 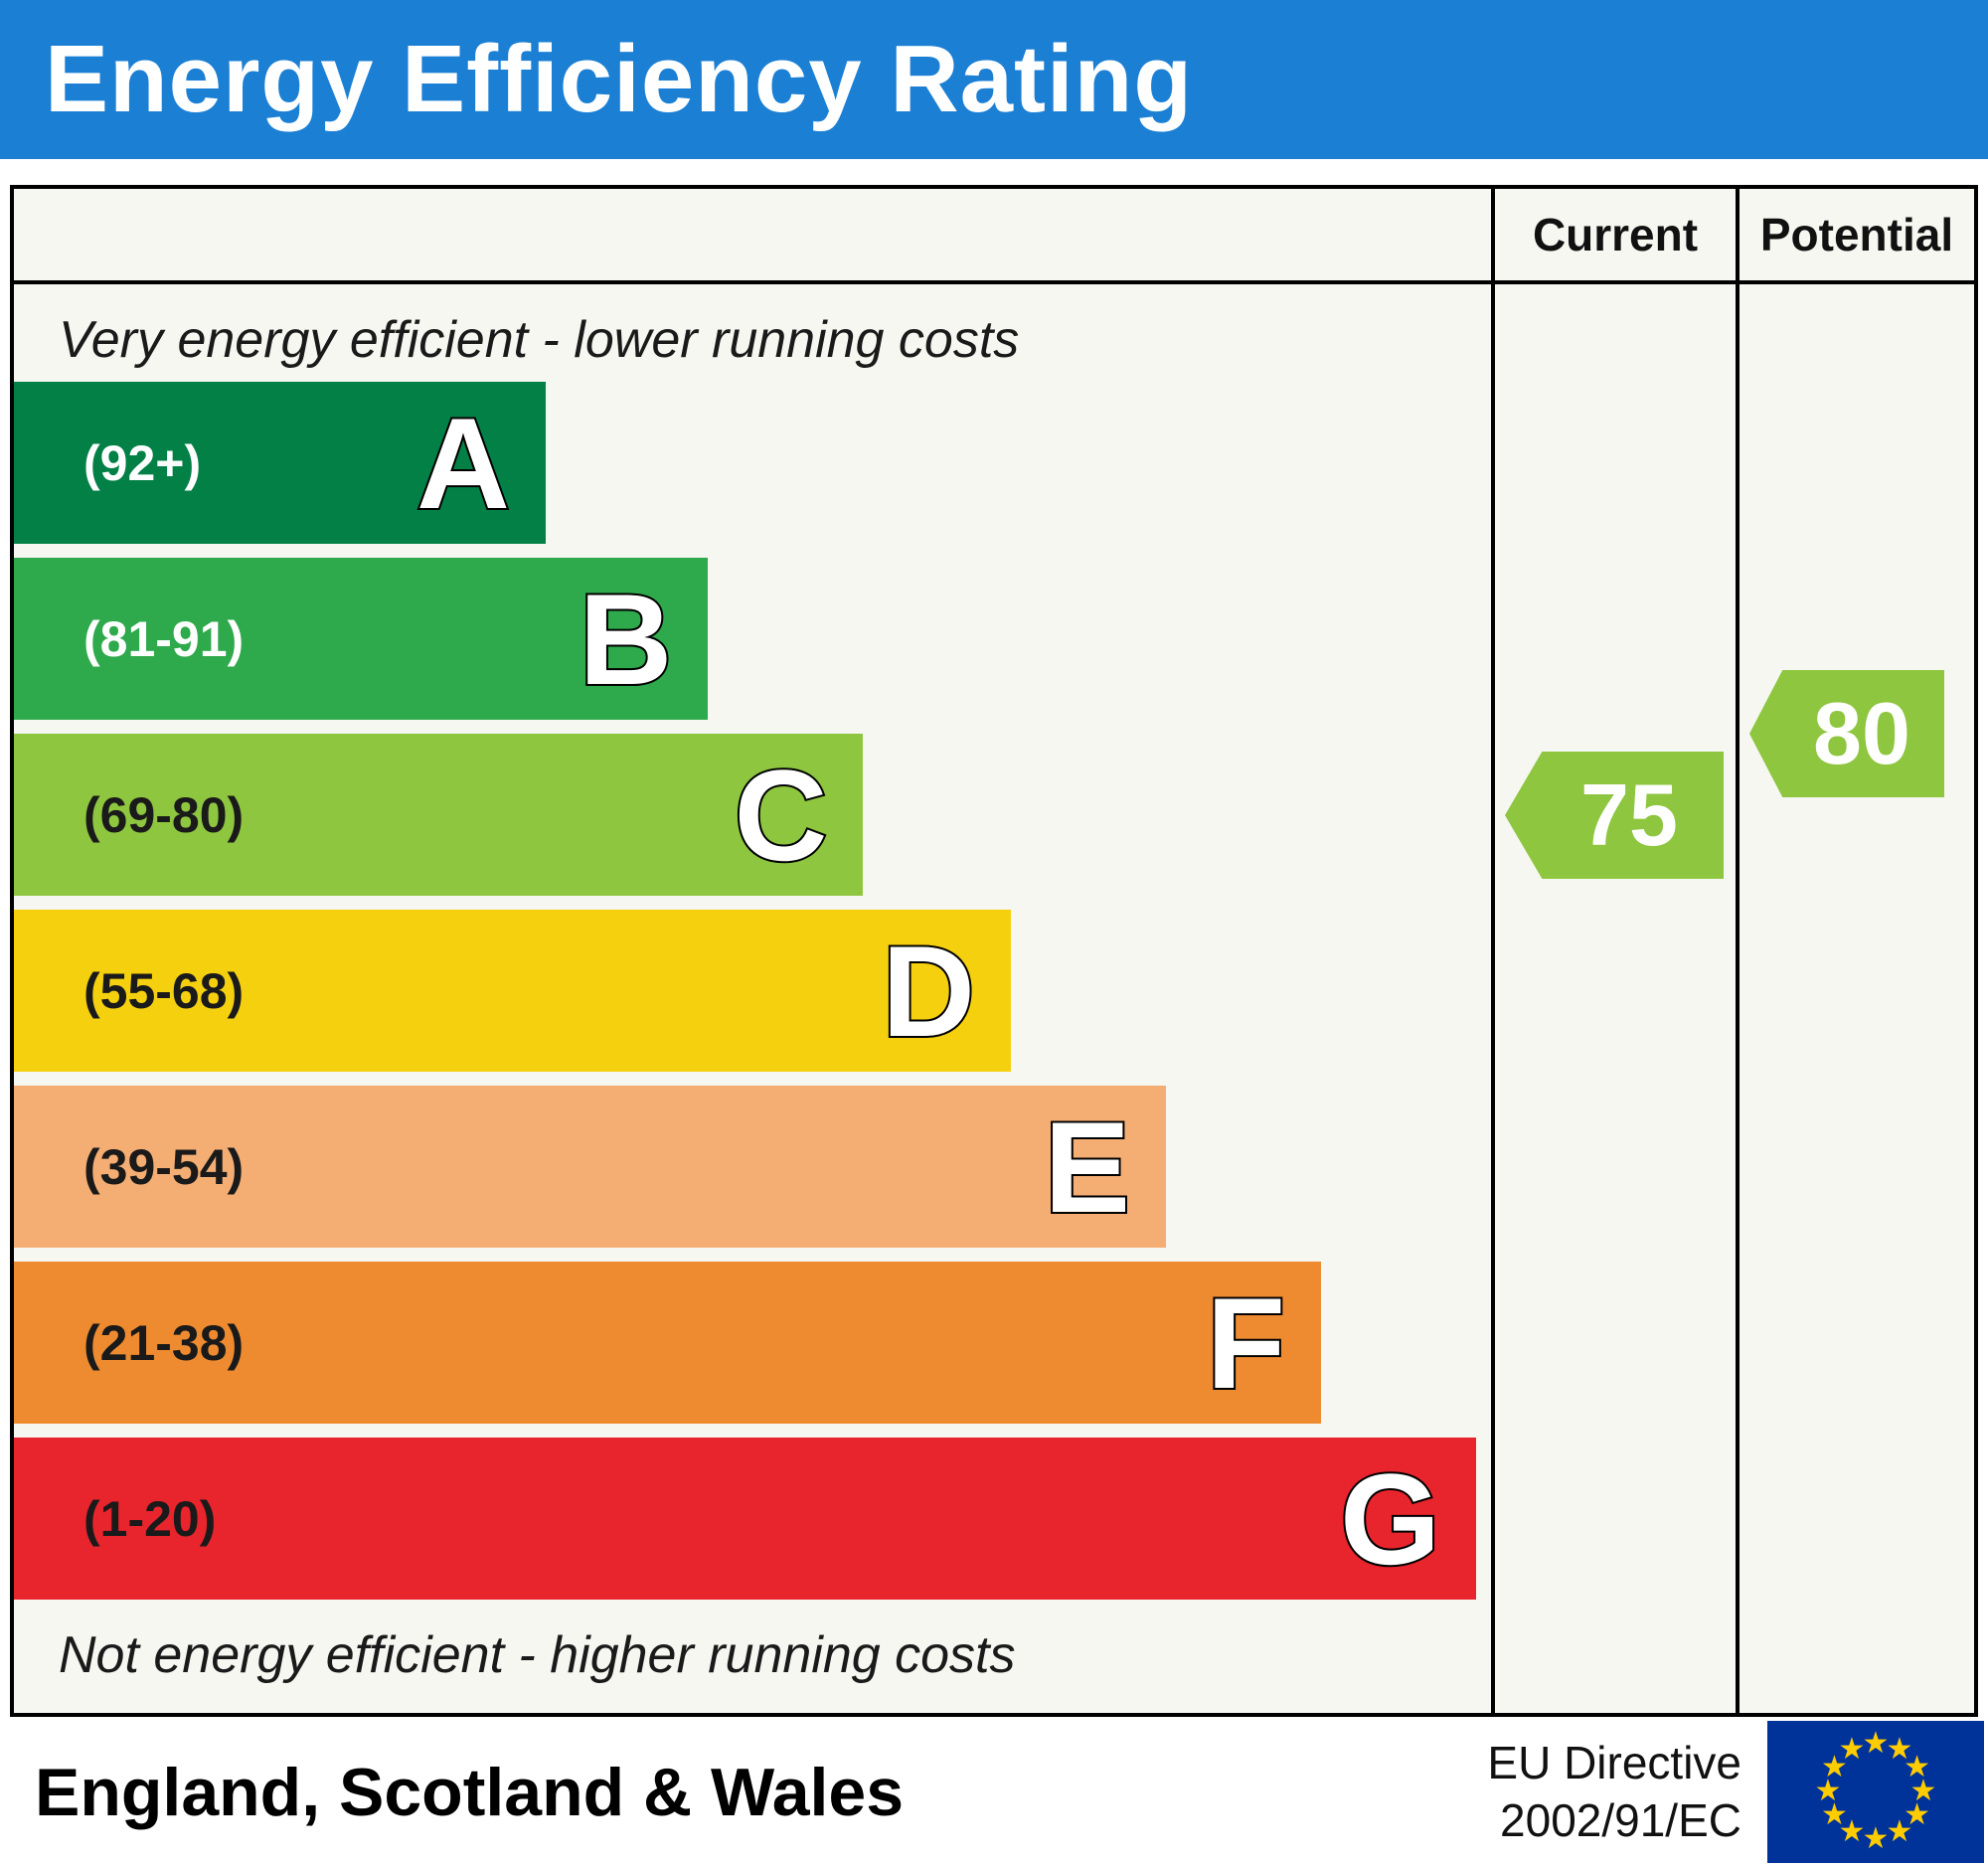 I want to click on current-rating-arrow: 75, so click(x=1614, y=815).